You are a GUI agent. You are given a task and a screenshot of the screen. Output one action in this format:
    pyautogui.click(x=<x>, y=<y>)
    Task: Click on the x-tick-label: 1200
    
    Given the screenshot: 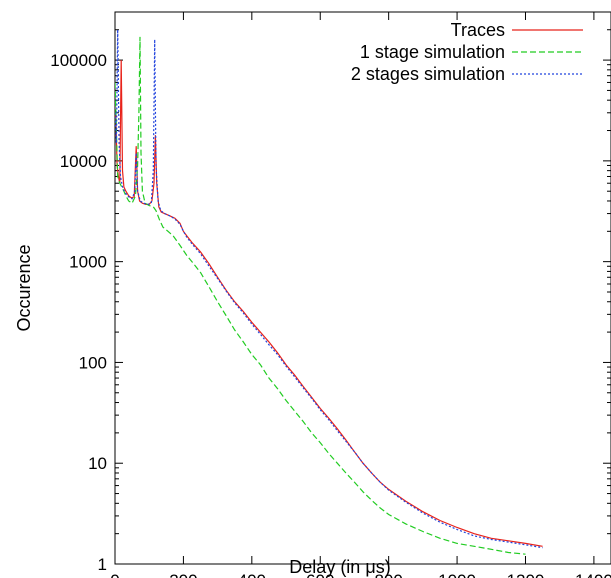 What is the action you would take?
    pyautogui.click(x=526, y=574)
    